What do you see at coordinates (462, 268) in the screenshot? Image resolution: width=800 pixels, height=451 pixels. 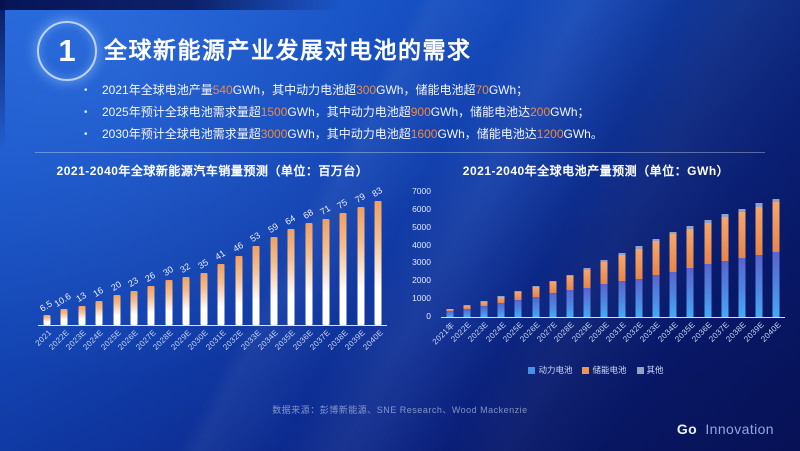 I see `bar-column: 2022E` at bounding box center [462, 268].